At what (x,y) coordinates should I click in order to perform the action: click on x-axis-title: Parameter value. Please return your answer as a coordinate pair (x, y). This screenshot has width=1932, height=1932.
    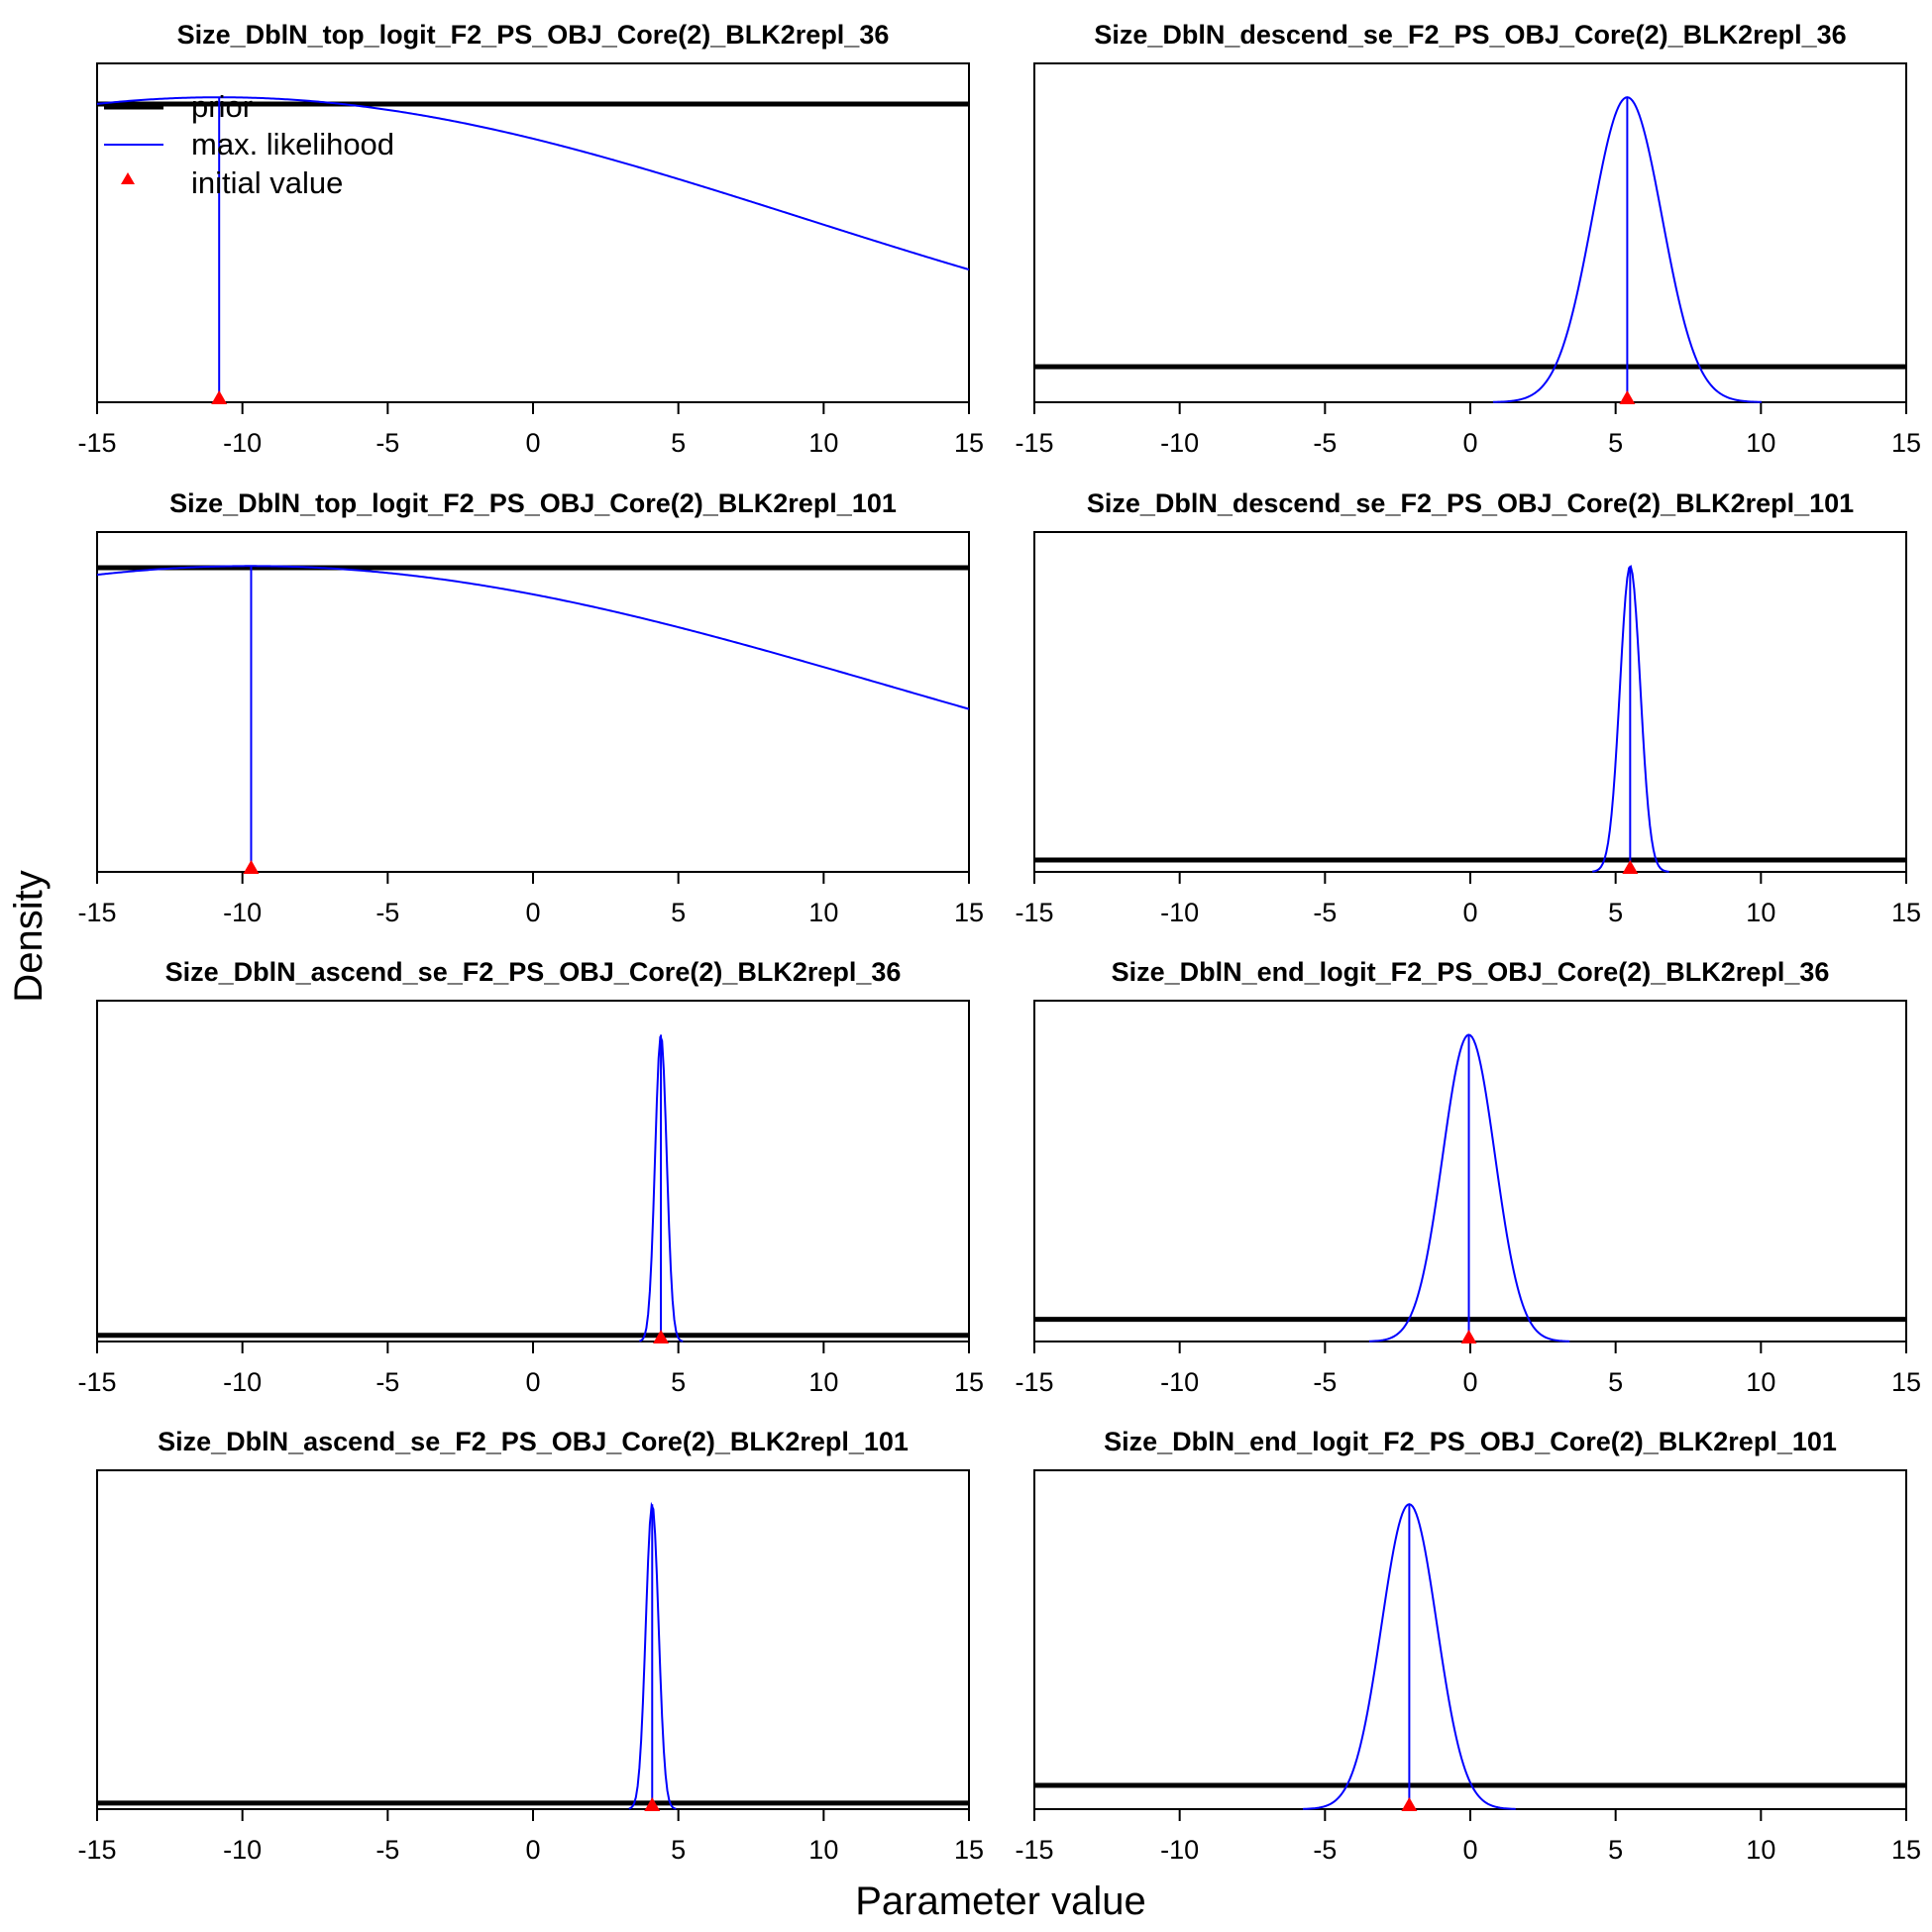
    Looking at the image, I should click on (1000, 1901).